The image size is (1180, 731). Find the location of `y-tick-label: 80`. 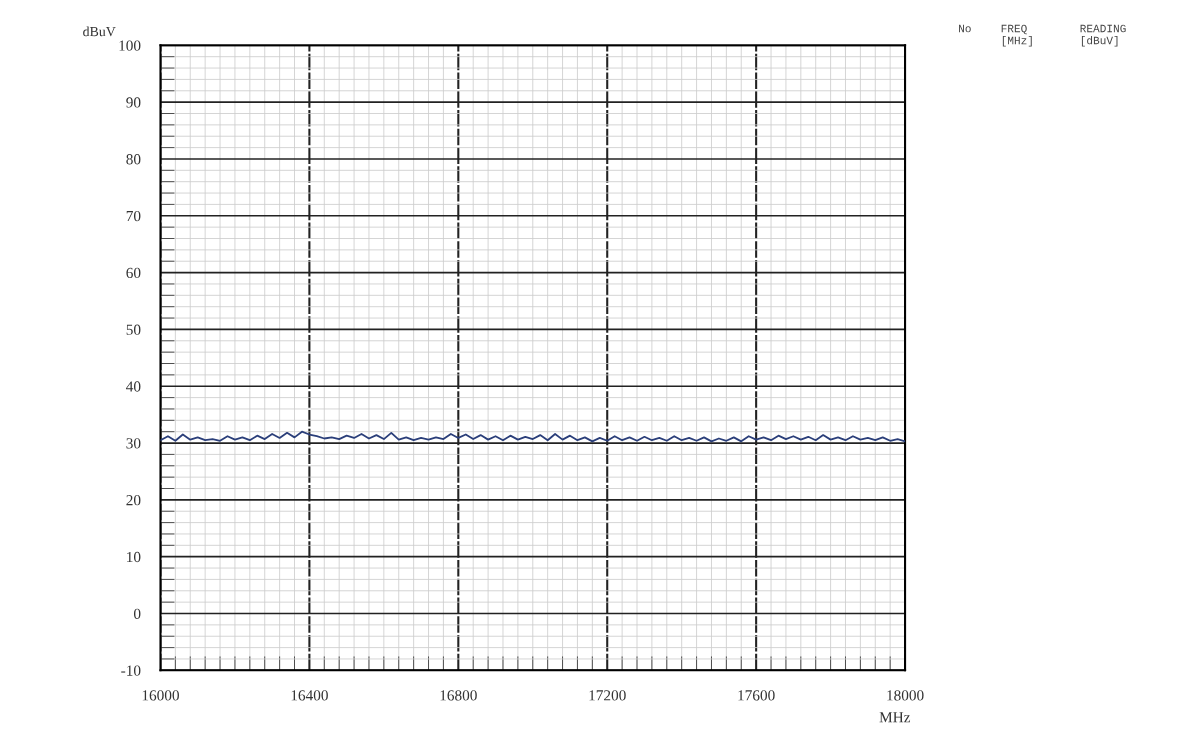

y-tick-label: 80 is located at coordinates (133, 159).